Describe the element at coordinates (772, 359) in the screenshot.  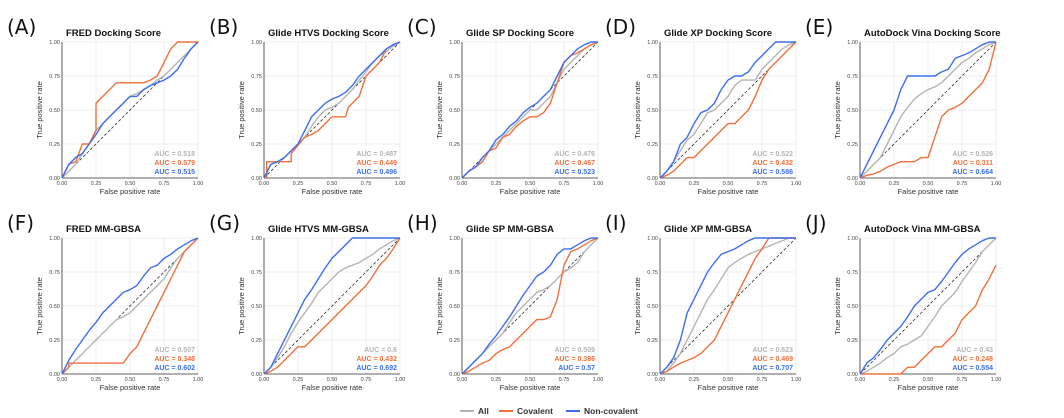
I see `auc-label-covalent: AUC = 0.469` at that location.